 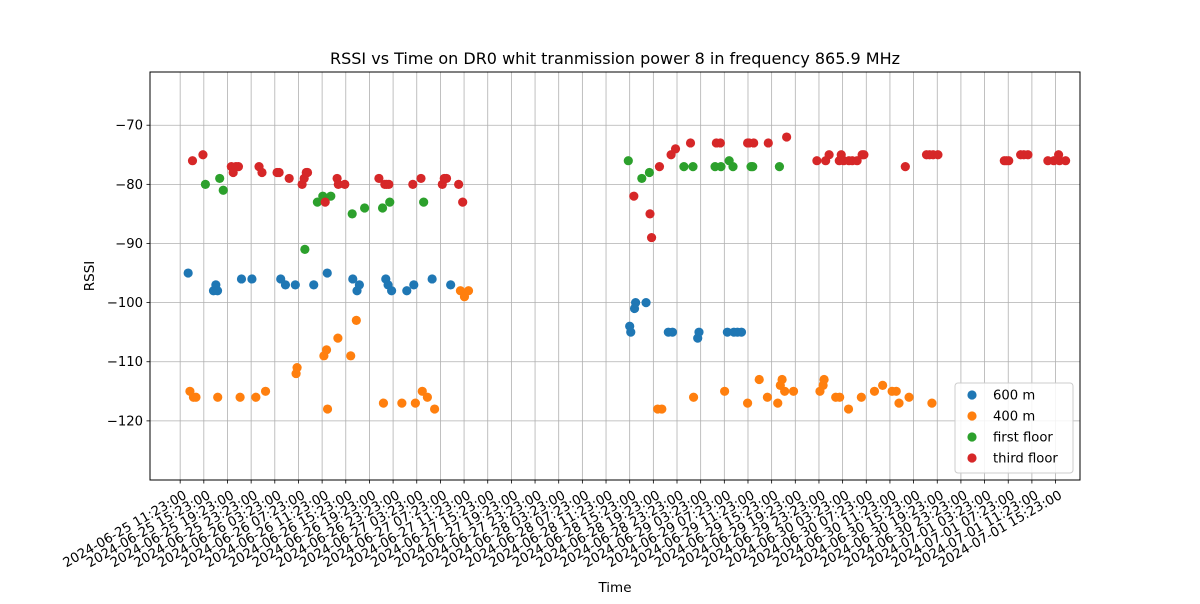 I want to click on legend-box, so click(x=1014, y=428).